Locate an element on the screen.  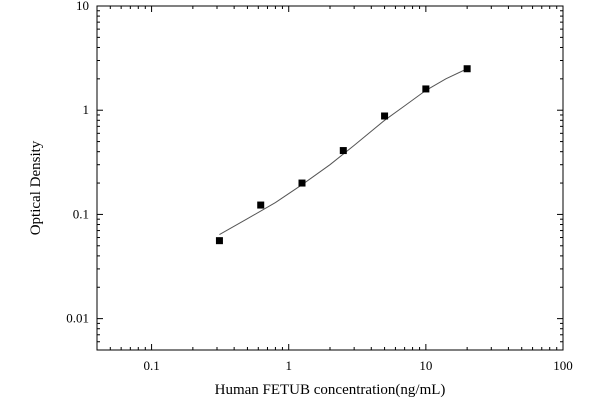
x-tick-label: 0.1 is located at coordinates (151, 365).